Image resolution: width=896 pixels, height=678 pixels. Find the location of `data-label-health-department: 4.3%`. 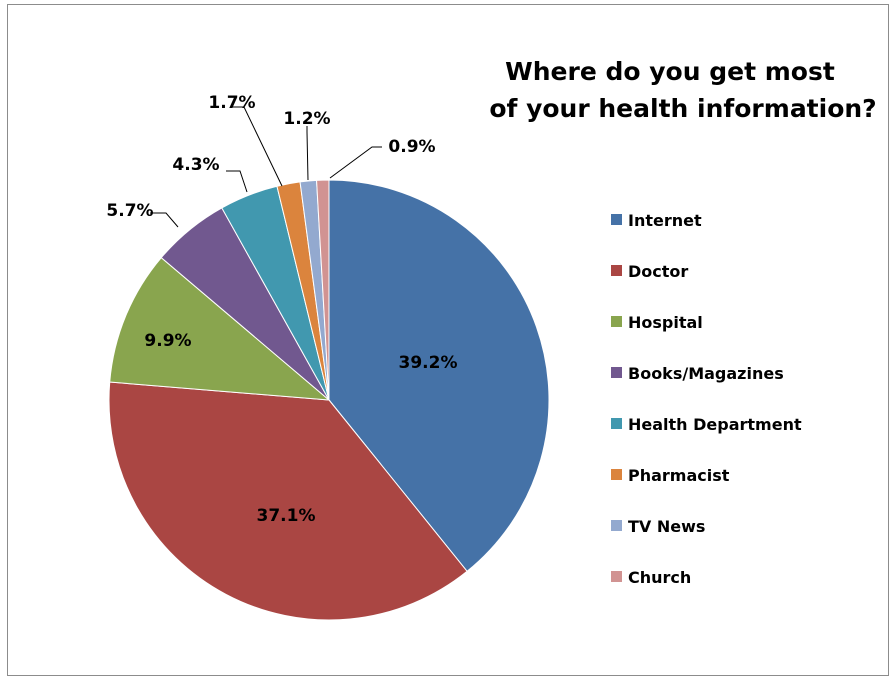

data-label-health-department: 4.3% is located at coordinates (195, 165).